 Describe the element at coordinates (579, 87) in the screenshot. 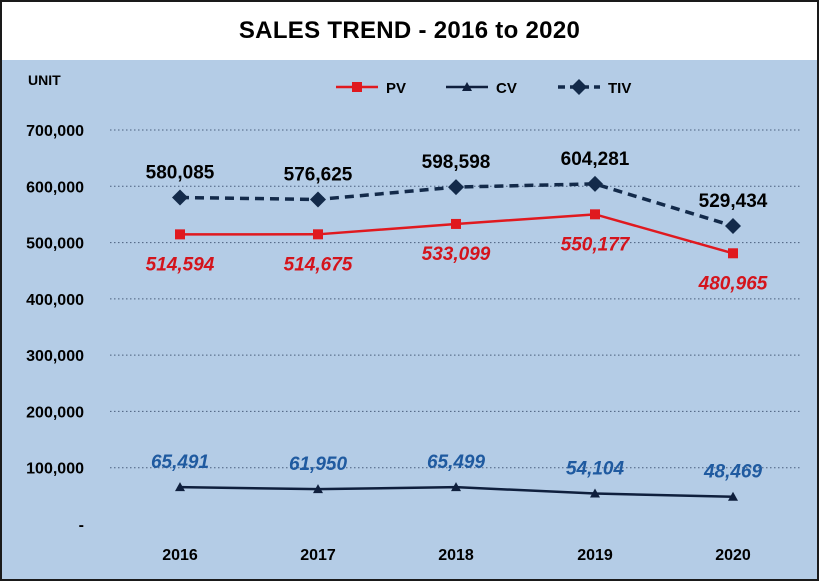

I see `legend-marker-tiv` at that location.